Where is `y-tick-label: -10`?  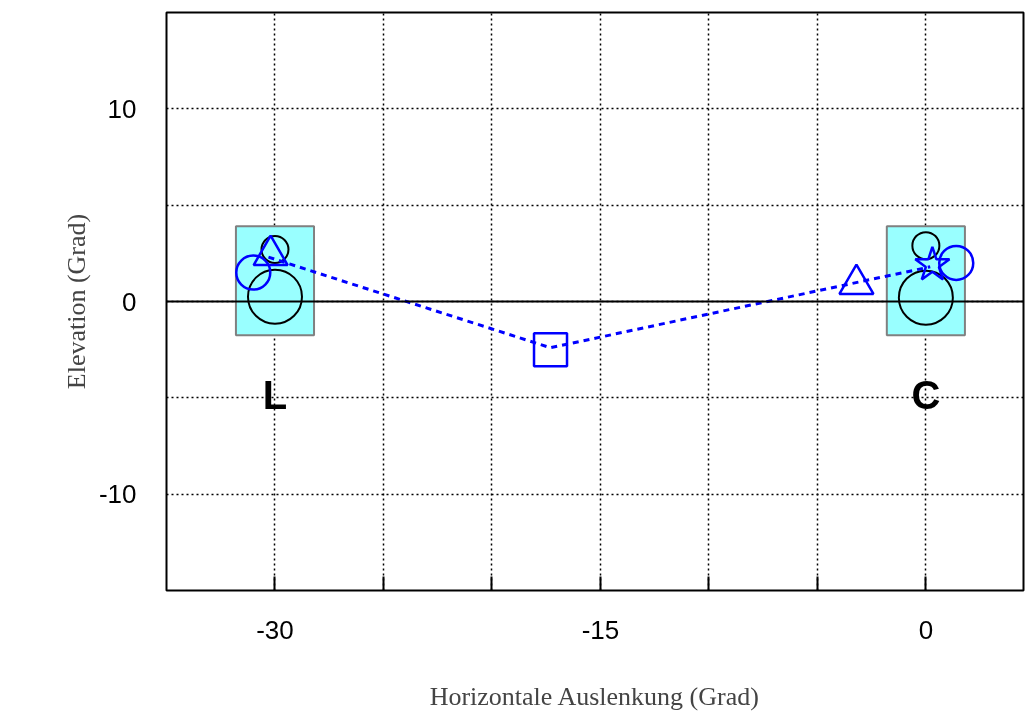 y-tick-label: -10 is located at coordinates (117, 494).